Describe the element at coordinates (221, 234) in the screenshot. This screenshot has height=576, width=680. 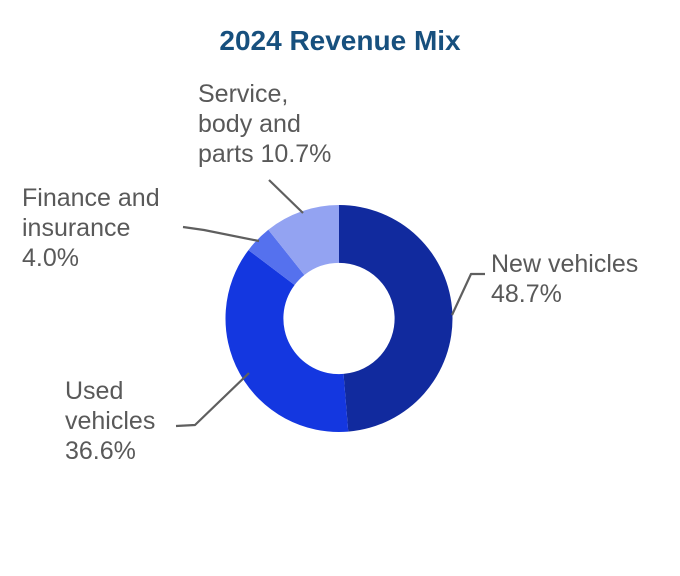
I see `leader-line-finance` at that location.